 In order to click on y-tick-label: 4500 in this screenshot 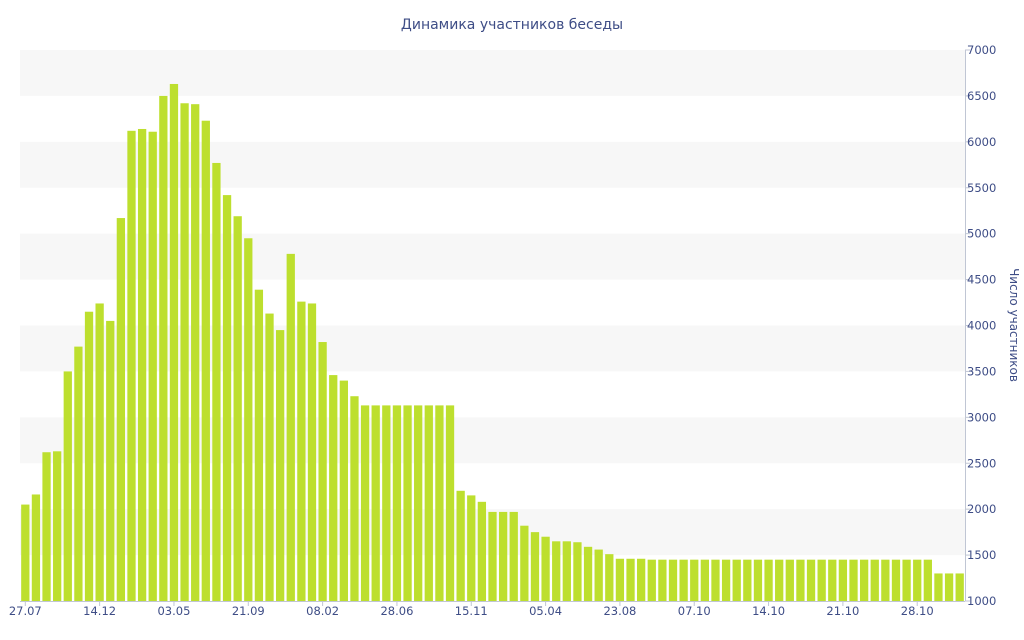, I will do `click(981, 280)`.